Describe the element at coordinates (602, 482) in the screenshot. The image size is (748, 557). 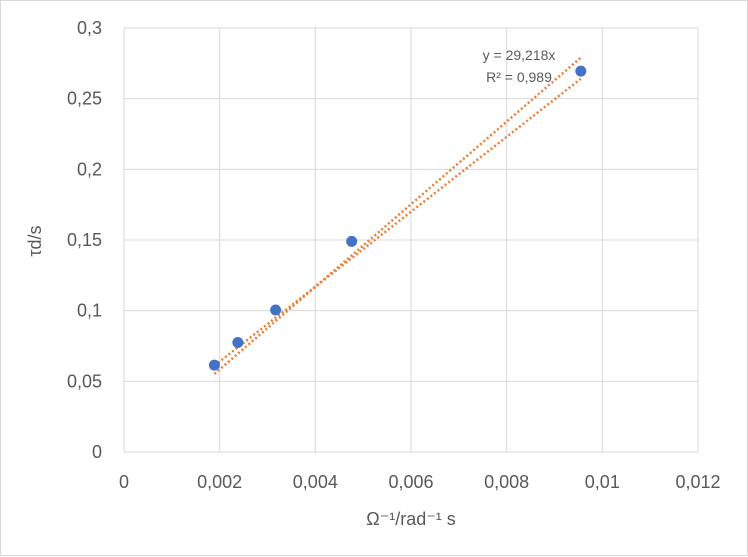
I see `x-tick-label: 0,01` at that location.